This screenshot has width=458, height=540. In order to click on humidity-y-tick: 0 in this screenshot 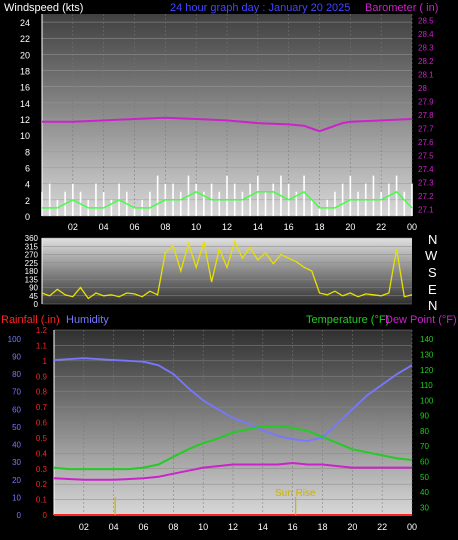, I will do `click(19, 515)`.